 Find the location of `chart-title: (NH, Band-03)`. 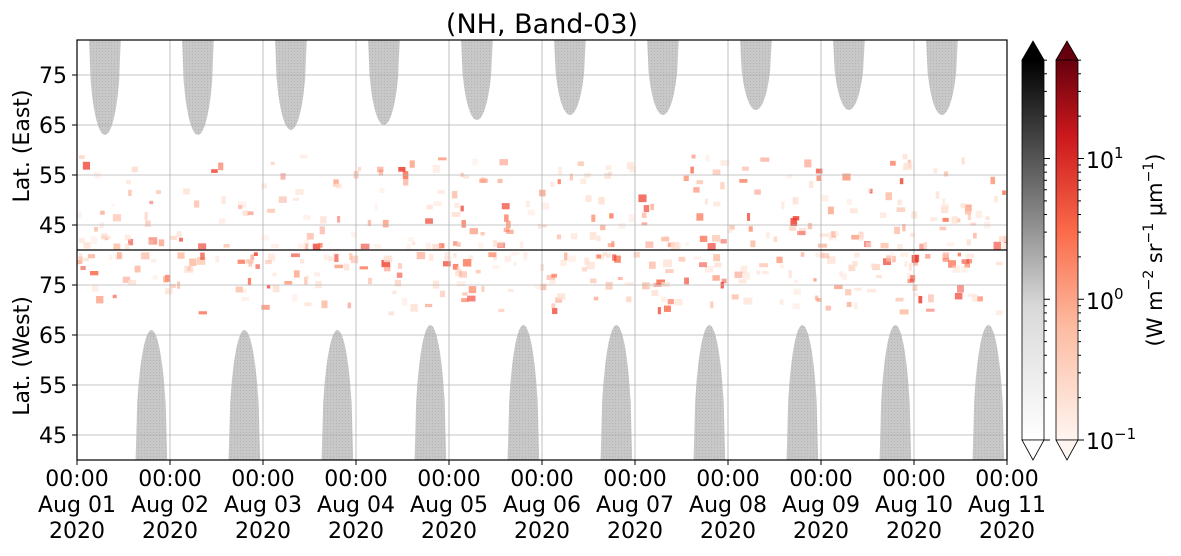

chart-title: (NH, Band-03) is located at coordinates (542, 24).